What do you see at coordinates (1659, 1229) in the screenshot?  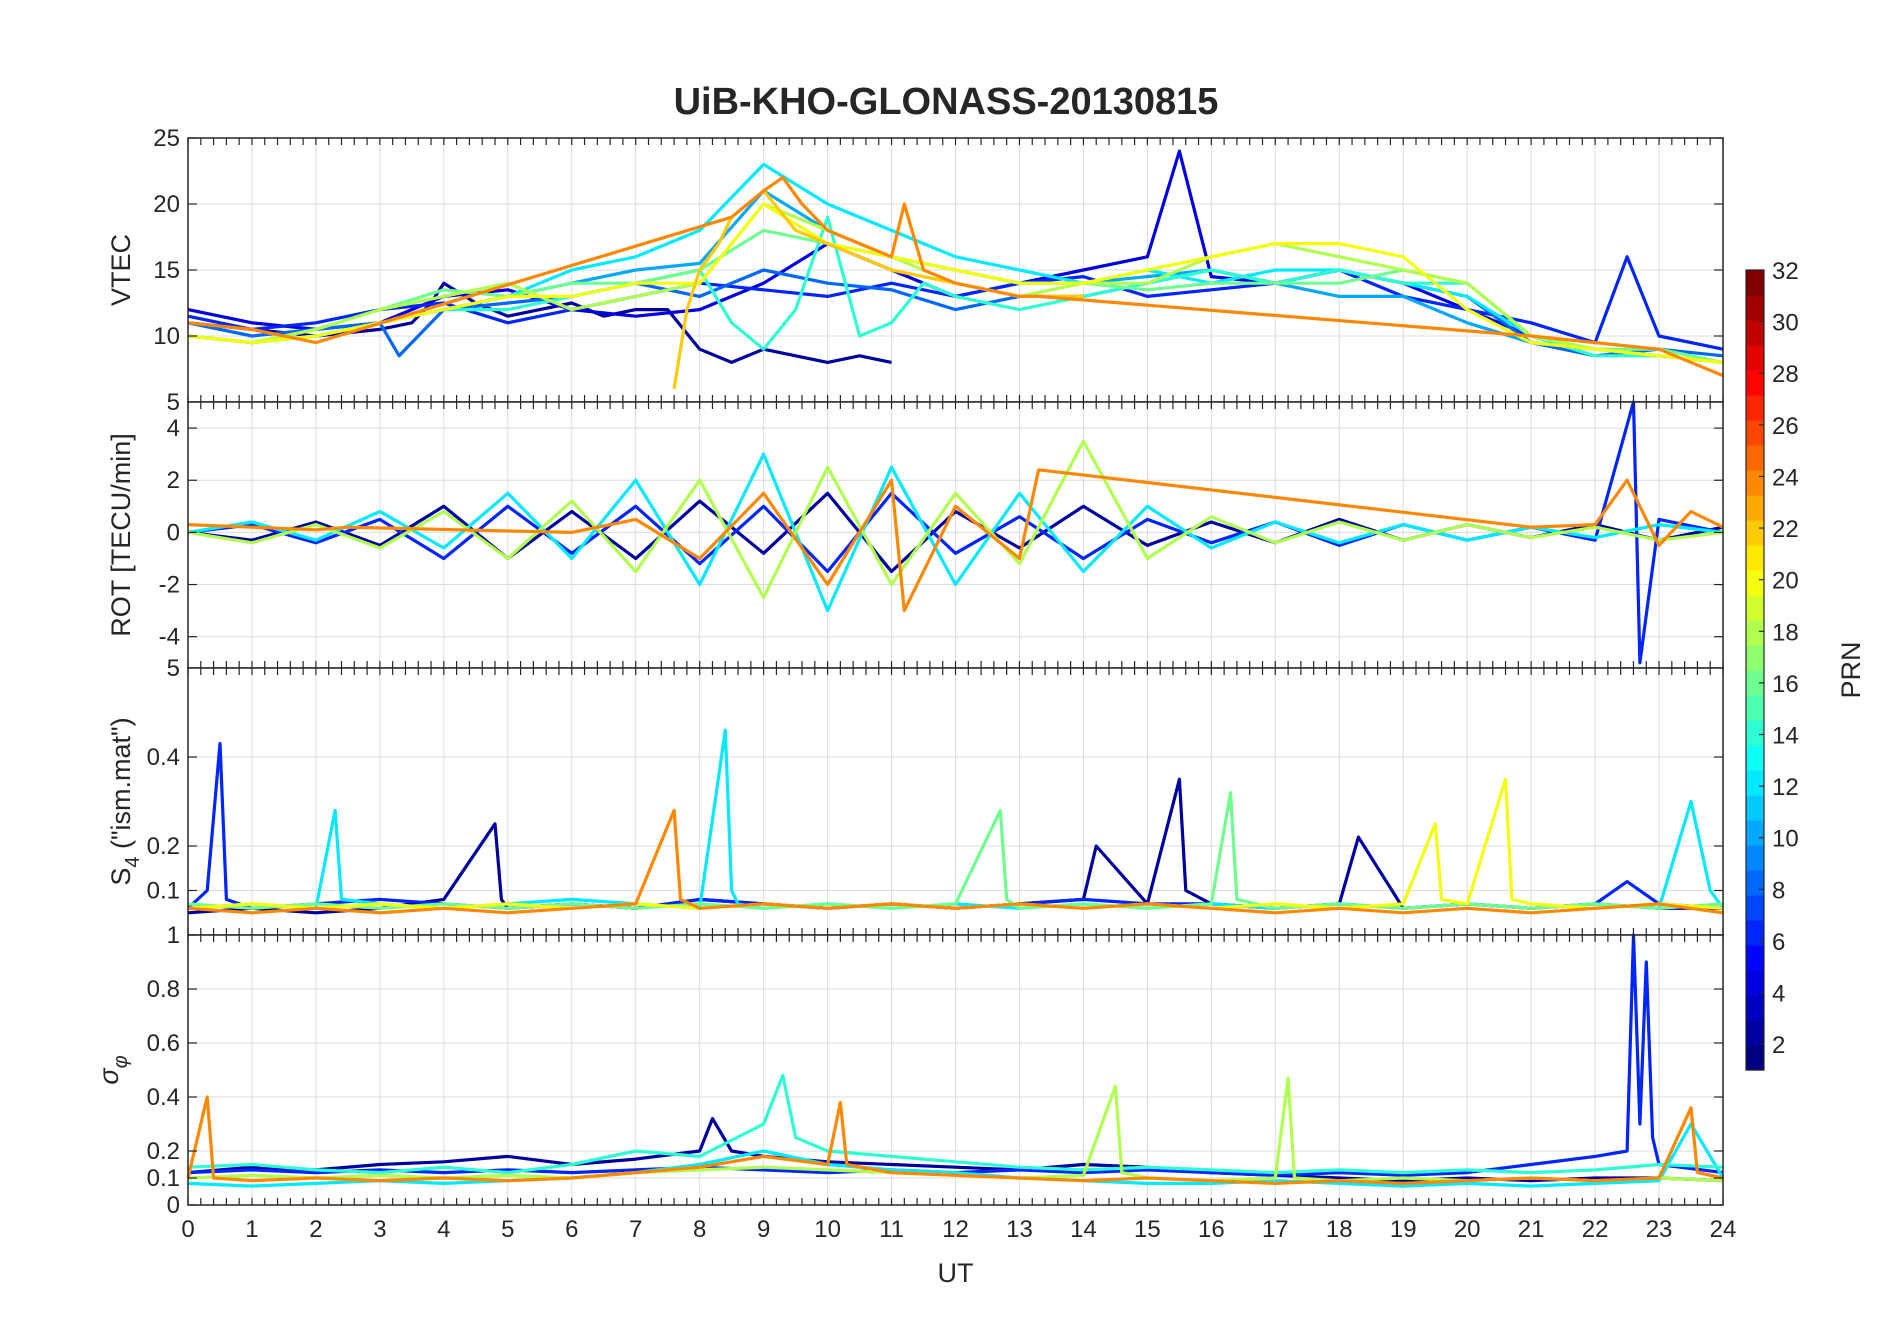 I see `x-tick-label: 23` at bounding box center [1659, 1229].